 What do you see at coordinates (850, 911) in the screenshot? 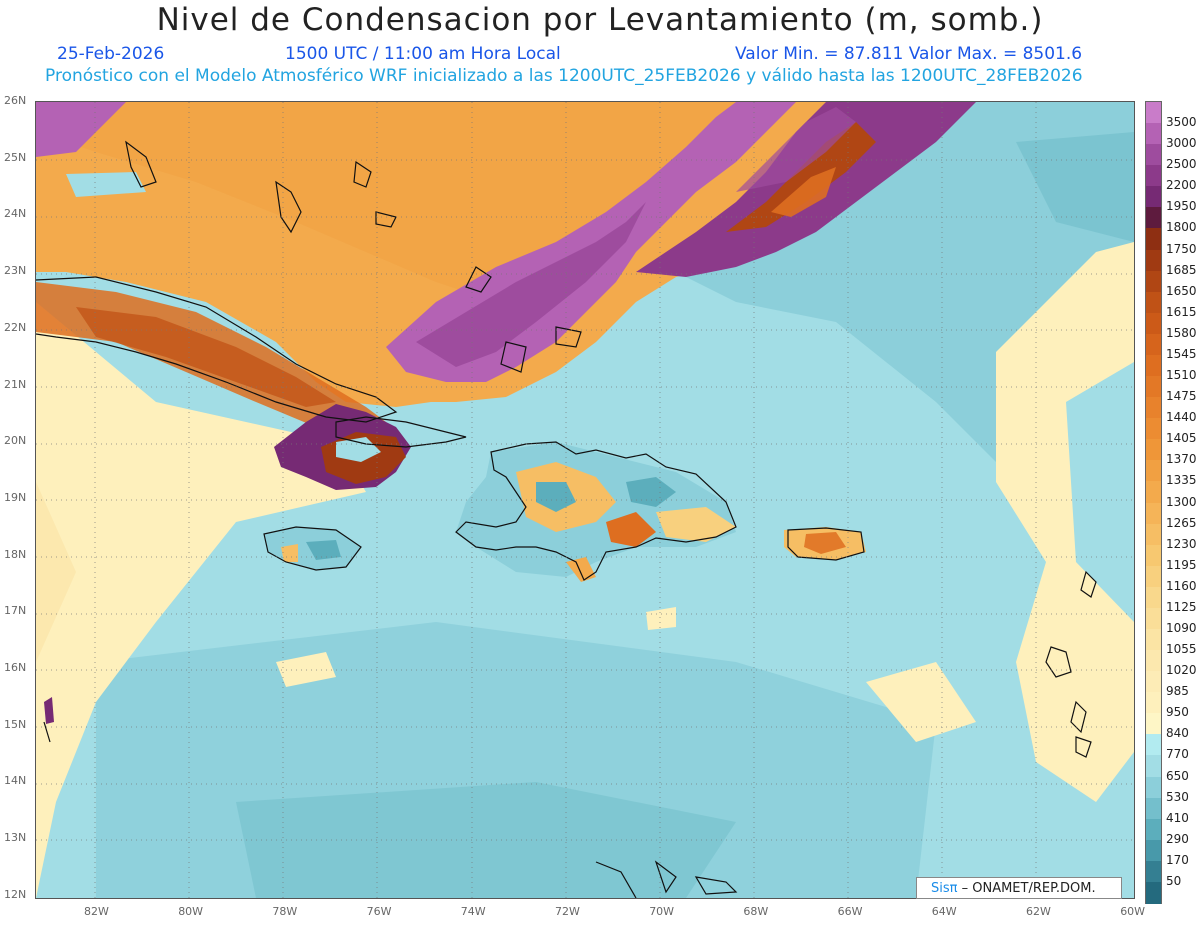
I see `longitude-label: 66W` at bounding box center [850, 911].